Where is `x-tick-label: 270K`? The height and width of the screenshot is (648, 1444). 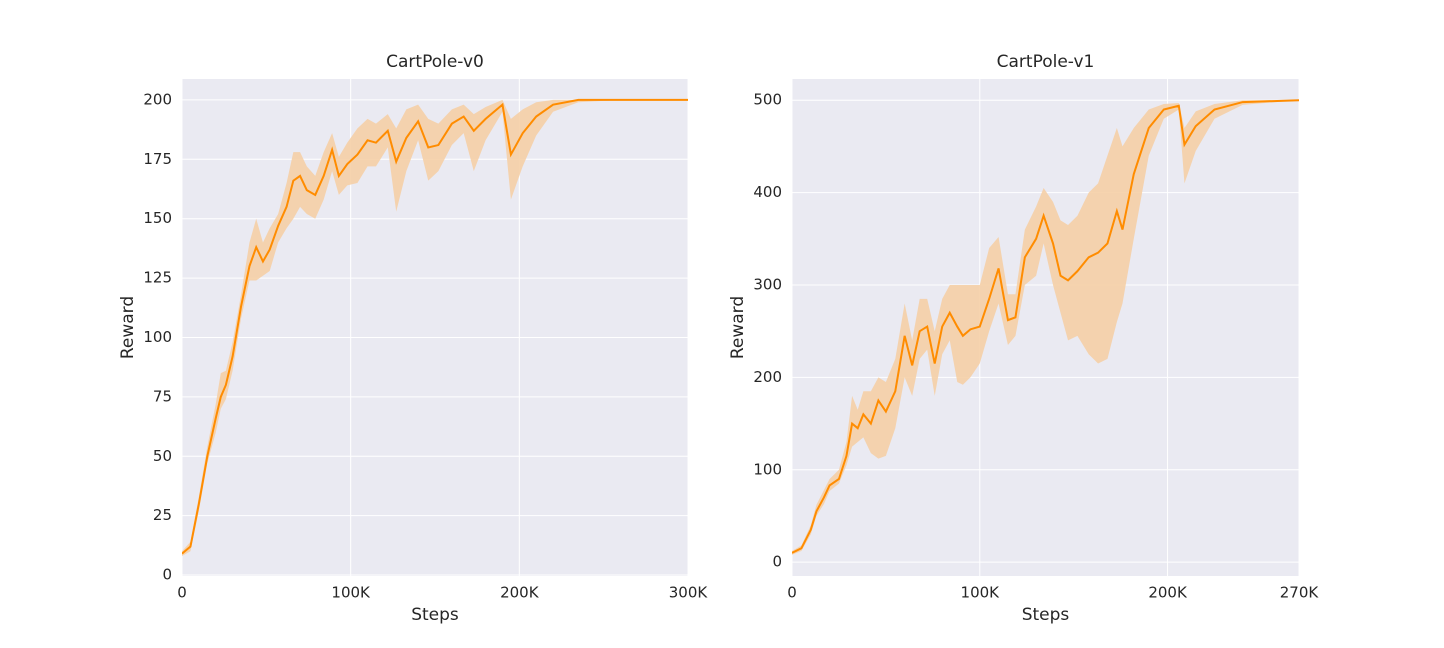 x-tick-label: 270K is located at coordinates (1300, 593).